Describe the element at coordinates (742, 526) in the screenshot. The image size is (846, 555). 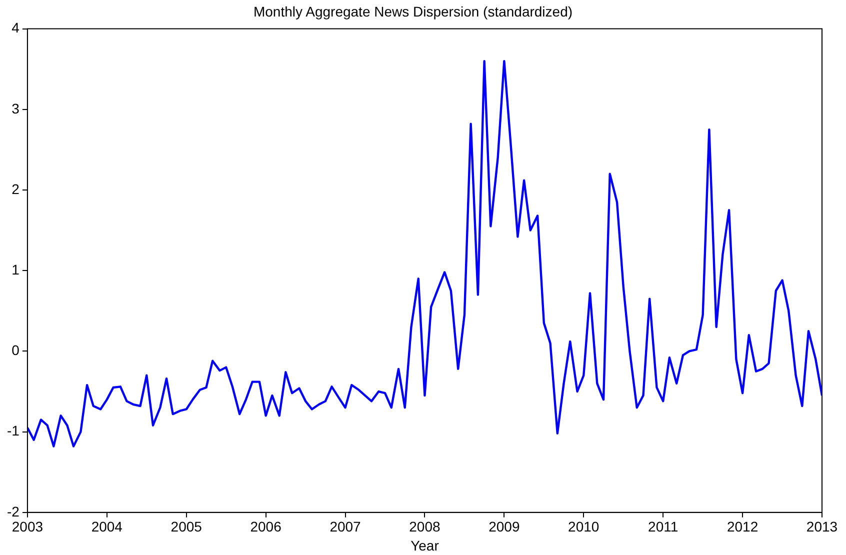
I see `x-tick-label: 2012` at that location.